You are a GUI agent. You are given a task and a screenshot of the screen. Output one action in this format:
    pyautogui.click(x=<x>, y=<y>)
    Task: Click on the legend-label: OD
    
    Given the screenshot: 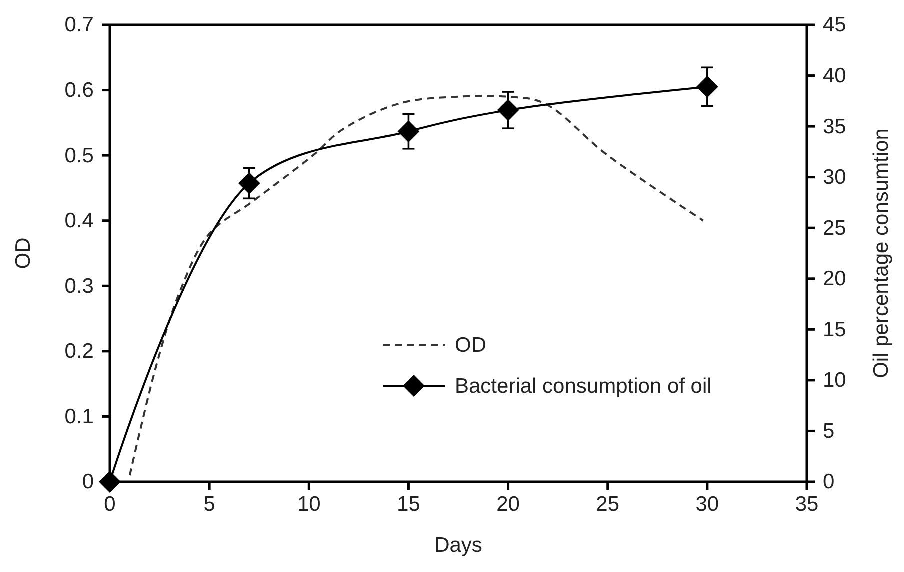 What is the action you would take?
    pyautogui.click(x=470, y=345)
    